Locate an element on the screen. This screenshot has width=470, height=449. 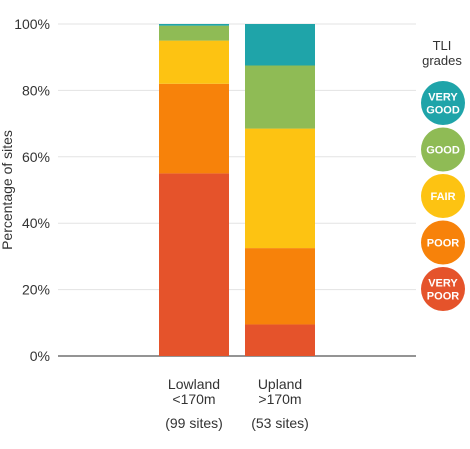
y-tick-label: 40% is located at coordinates (36, 223).